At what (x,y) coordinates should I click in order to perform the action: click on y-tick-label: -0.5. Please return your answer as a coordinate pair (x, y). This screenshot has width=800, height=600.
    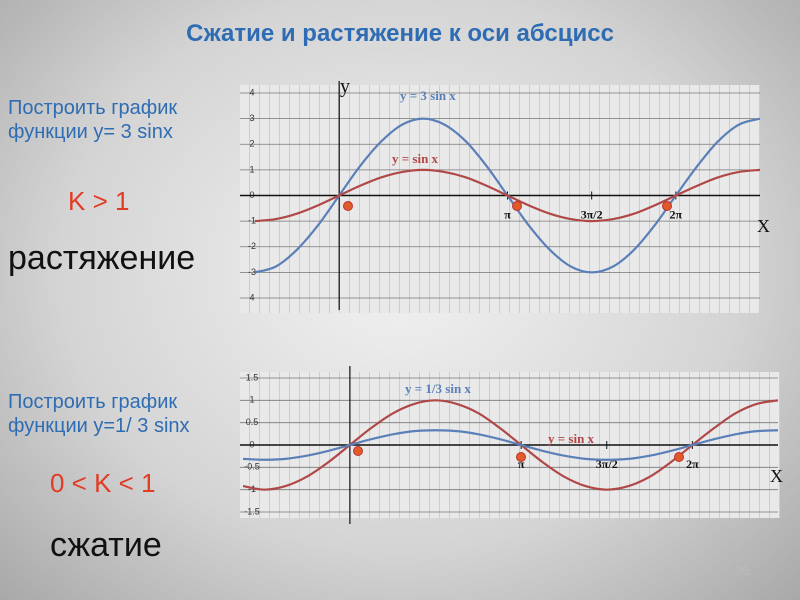
    Looking at the image, I should click on (252, 467).